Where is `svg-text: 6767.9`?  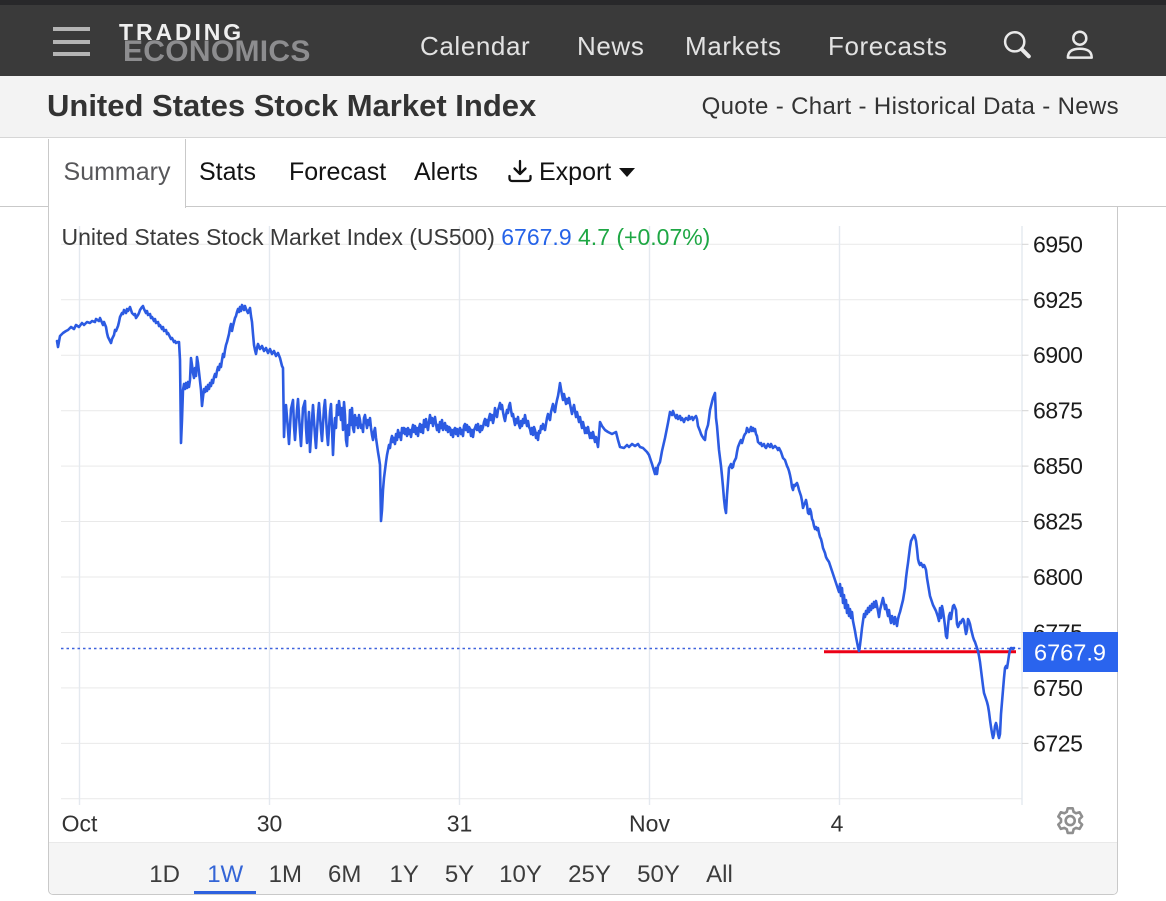
svg-text: 6767.9 is located at coordinates (1070, 653).